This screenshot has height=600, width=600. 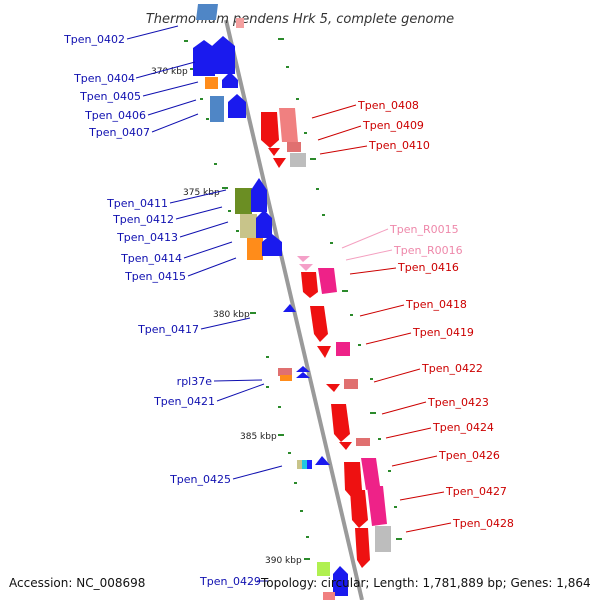 What do you see at coordinates (424, 229) in the screenshot?
I see `gene-label: Tpen_R0015` at bounding box center [424, 229].